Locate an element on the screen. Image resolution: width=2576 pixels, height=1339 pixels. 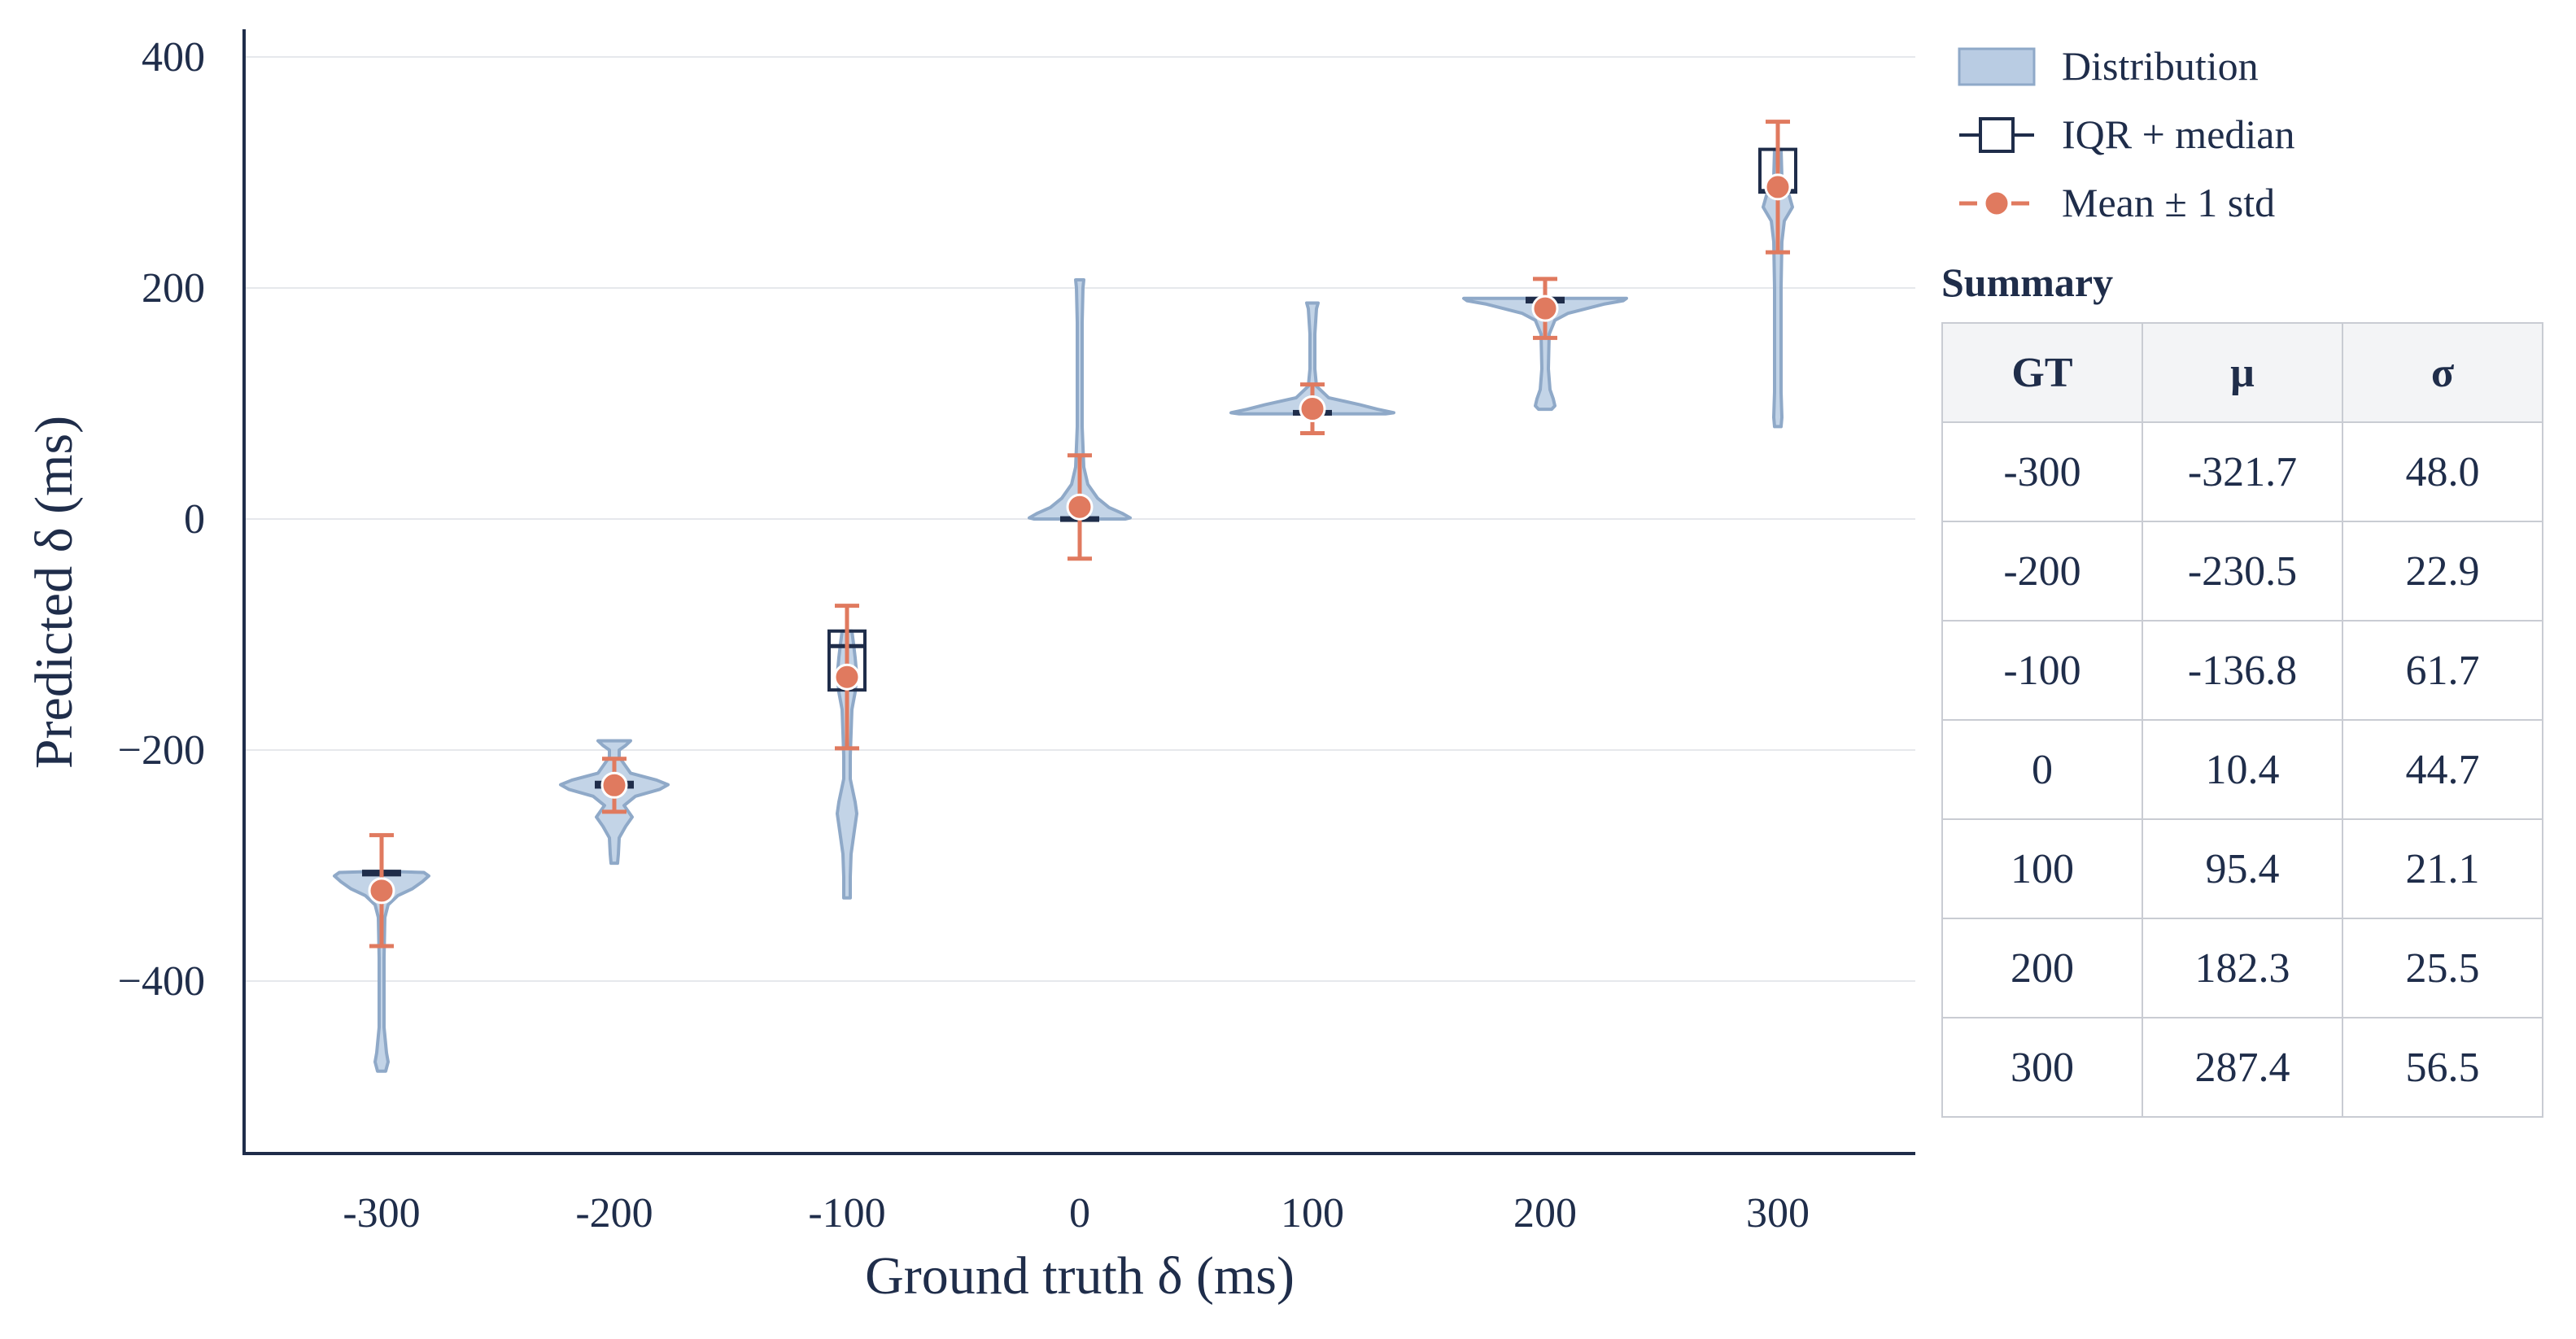
legend: Distribution IQR + median Mean ± 1 std is located at coordinates (2126, 134).